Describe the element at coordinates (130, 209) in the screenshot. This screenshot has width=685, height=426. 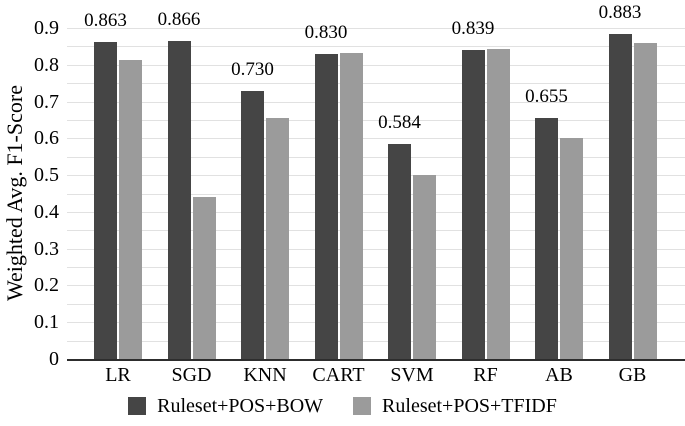
I see `bar-lr-tfidf` at that location.